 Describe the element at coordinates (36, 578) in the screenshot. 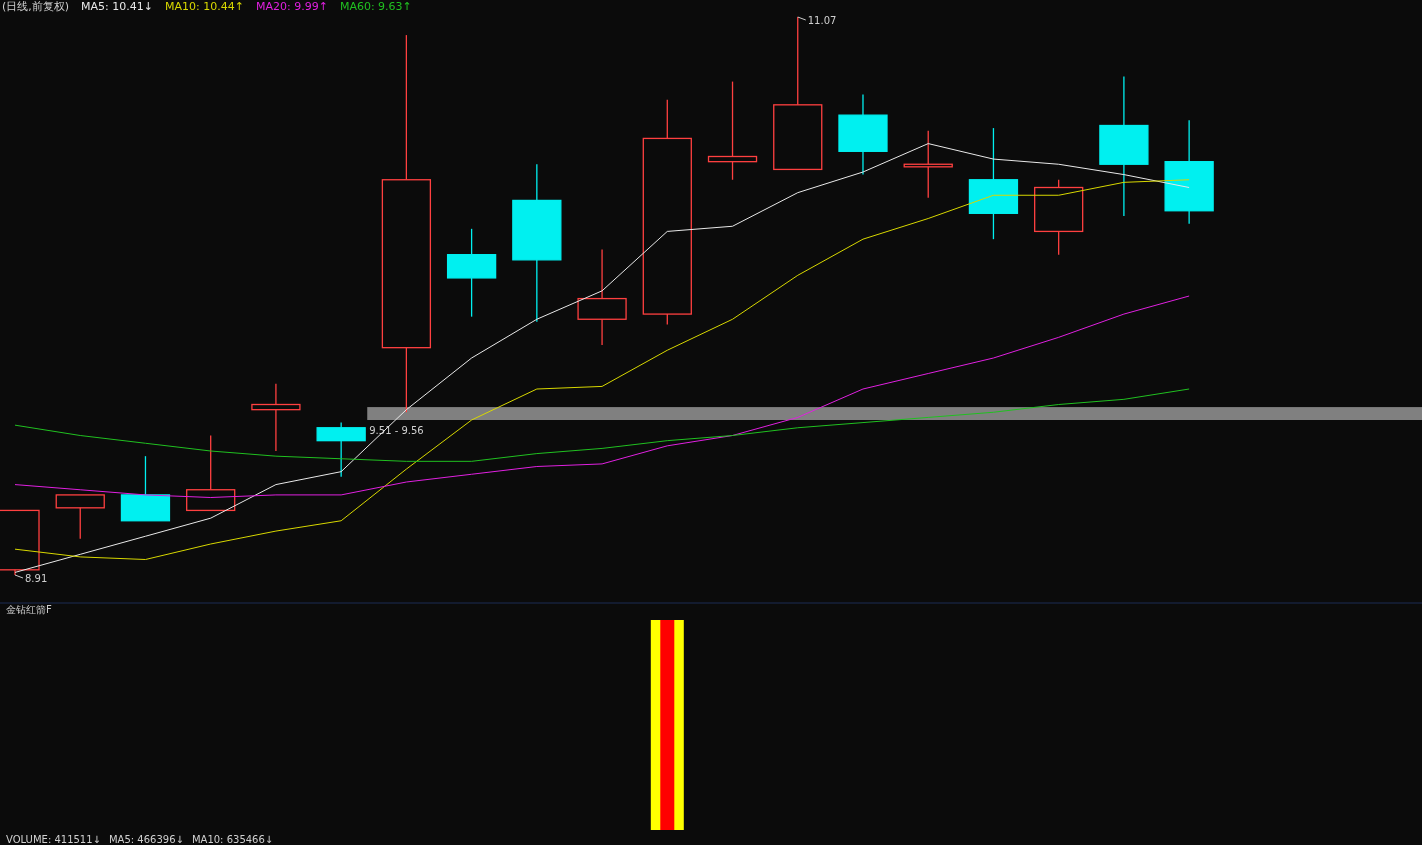

I see `annotation: 8.91` at that location.